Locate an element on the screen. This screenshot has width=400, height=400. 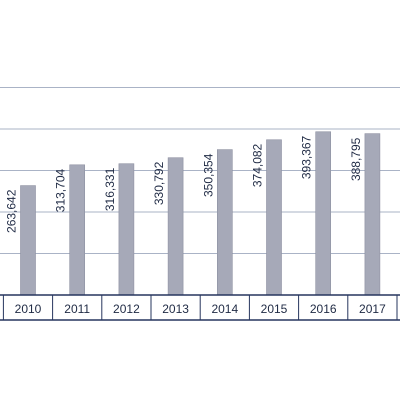
value-label-2010: 263,642 is located at coordinates (12, 211).